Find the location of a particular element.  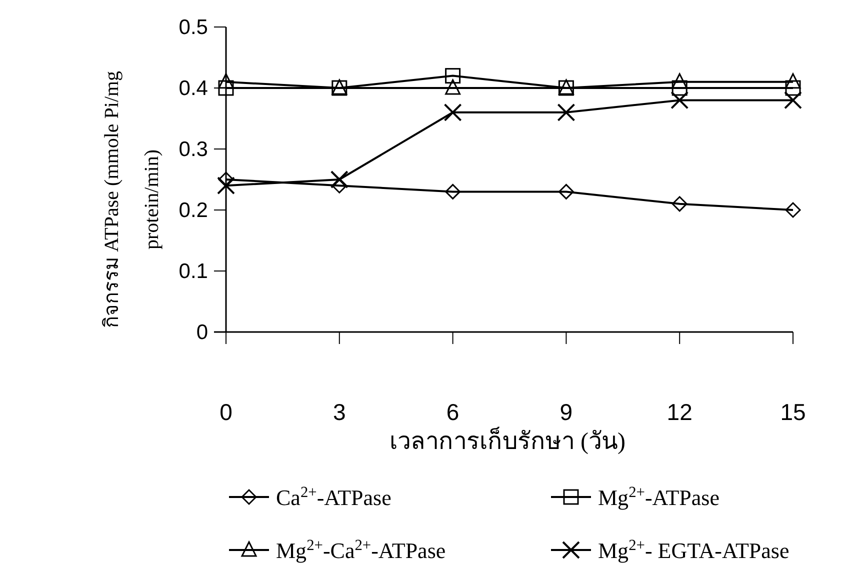

x-axis-title: เวลาการเก็บรักษา (วัน) is located at coordinates (508, 440).